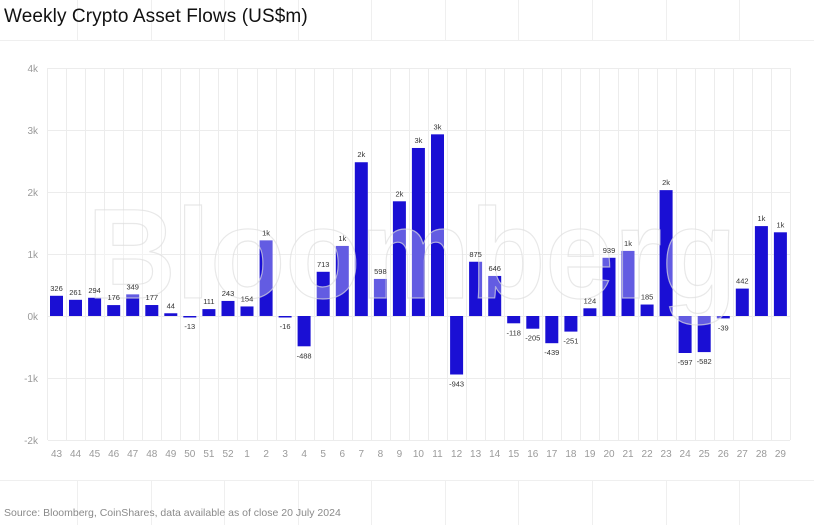  I want to click on x-tick-label: 2, so click(266, 454).